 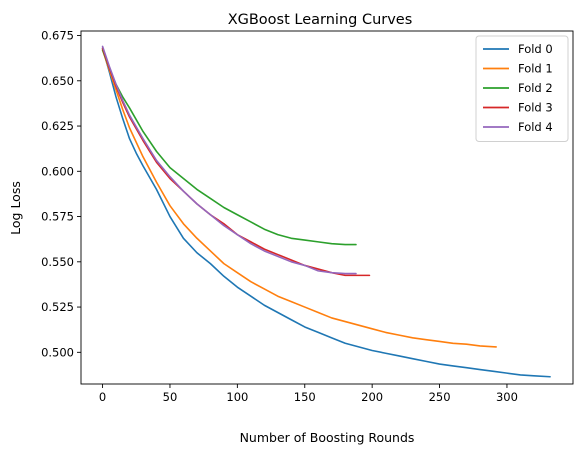 I want to click on y-axis-label: Log Loss, so click(x=15, y=208).